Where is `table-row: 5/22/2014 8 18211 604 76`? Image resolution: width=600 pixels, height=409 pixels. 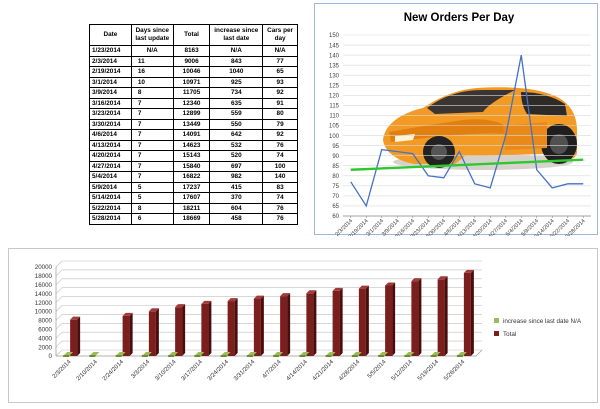
table-row: 5/22/2014 8 18211 604 76 is located at coordinates (193, 208).